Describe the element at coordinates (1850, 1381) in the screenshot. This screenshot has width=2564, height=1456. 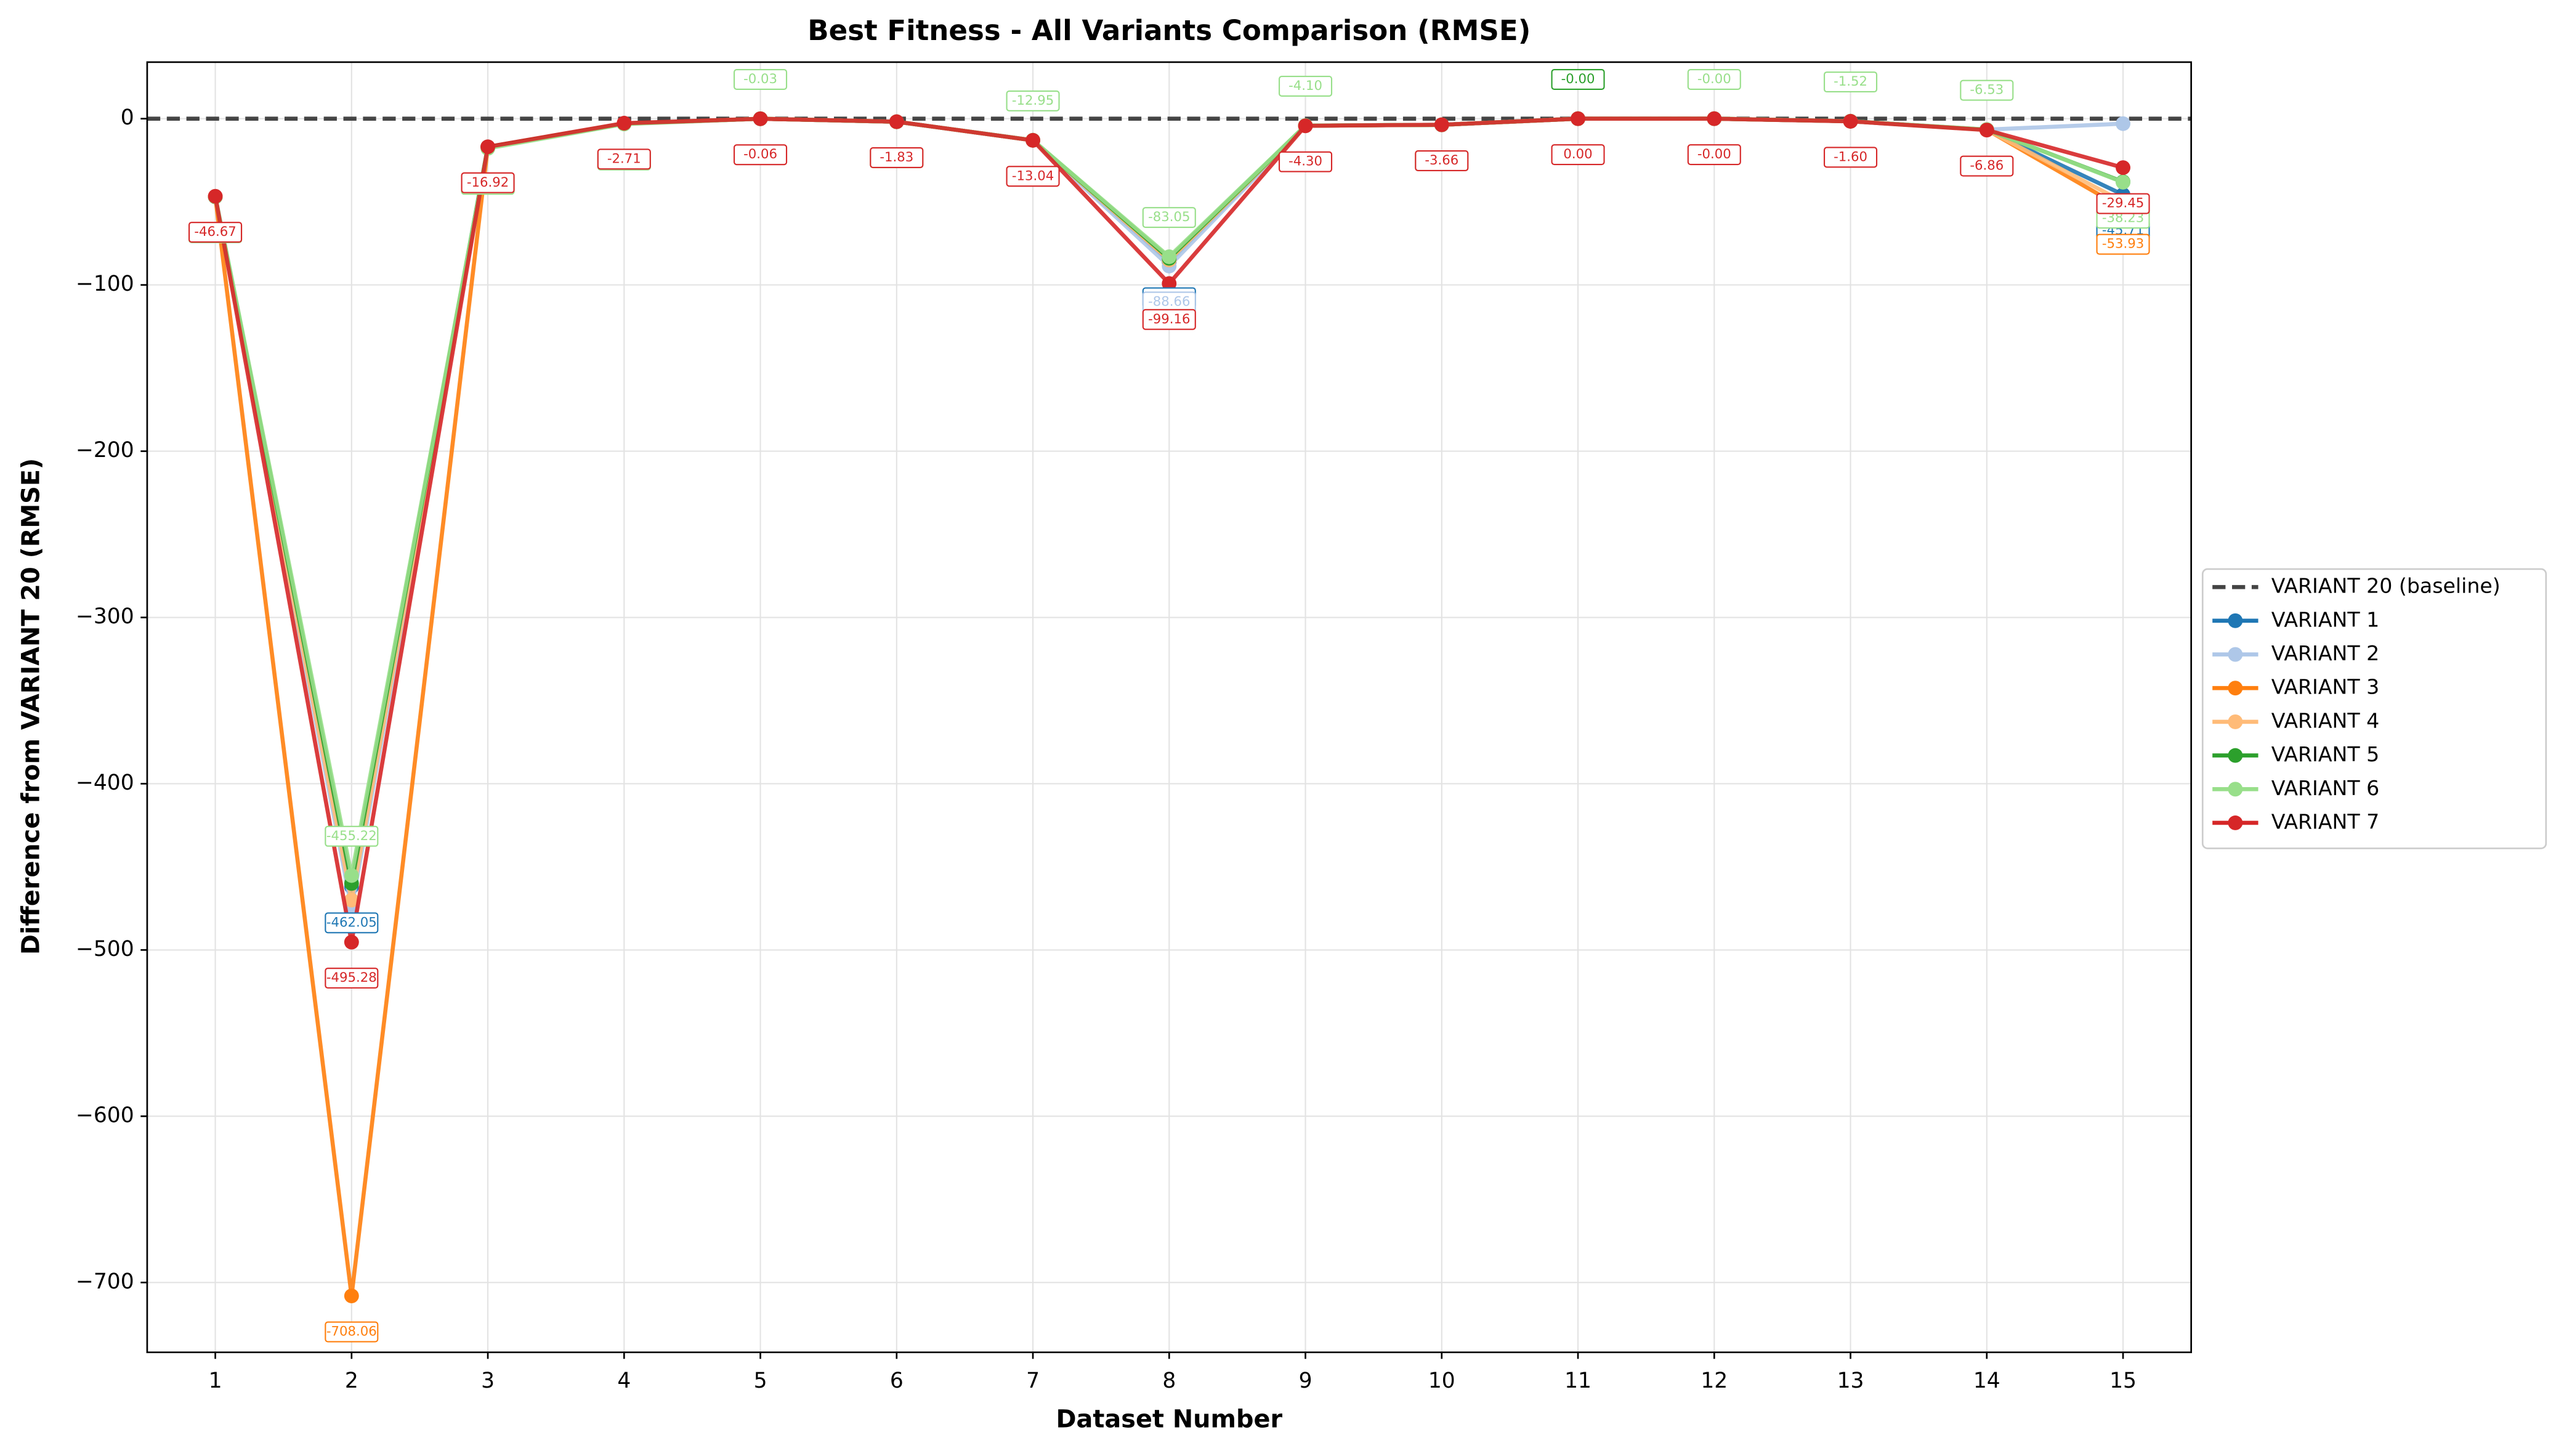
I see `x-tick-label: 13` at that location.